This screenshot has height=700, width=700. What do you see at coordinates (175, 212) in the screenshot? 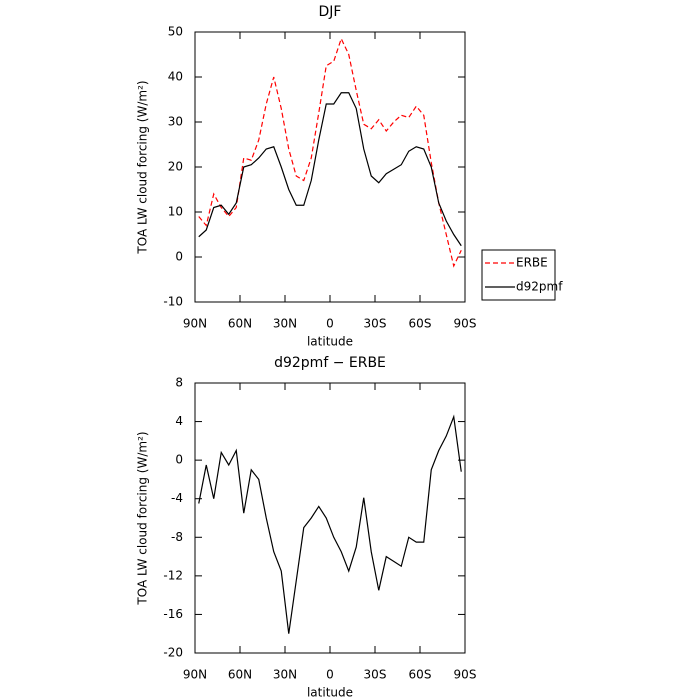
I see `y-tick-label: 10` at bounding box center [175, 212].